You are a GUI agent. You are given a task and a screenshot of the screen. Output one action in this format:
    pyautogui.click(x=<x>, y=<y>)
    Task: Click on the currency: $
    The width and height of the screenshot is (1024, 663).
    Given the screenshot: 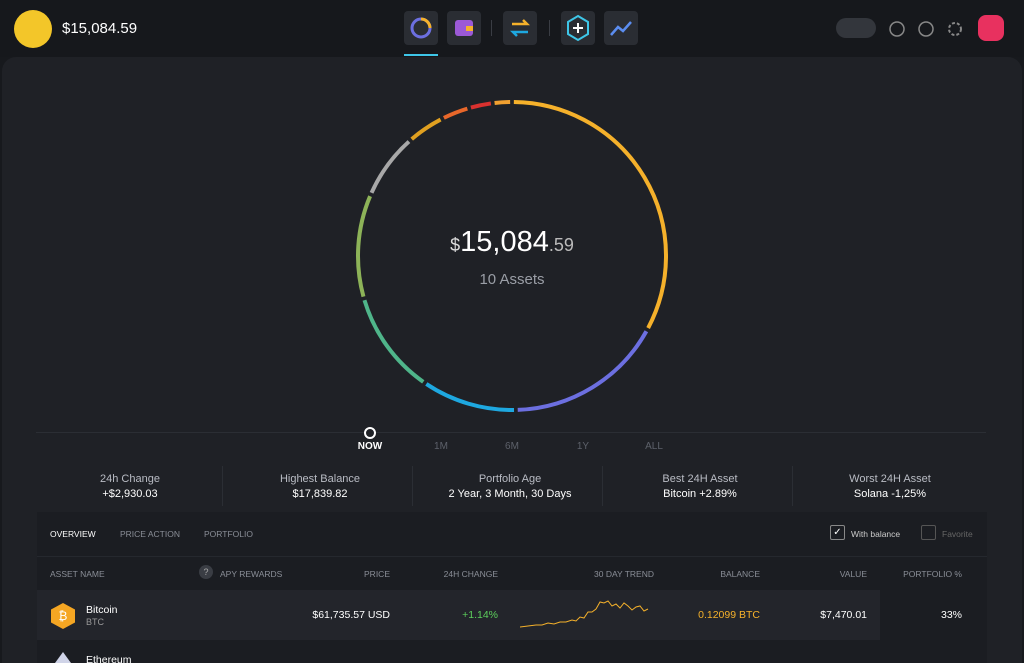 What is the action you would take?
    pyautogui.click(x=455, y=245)
    